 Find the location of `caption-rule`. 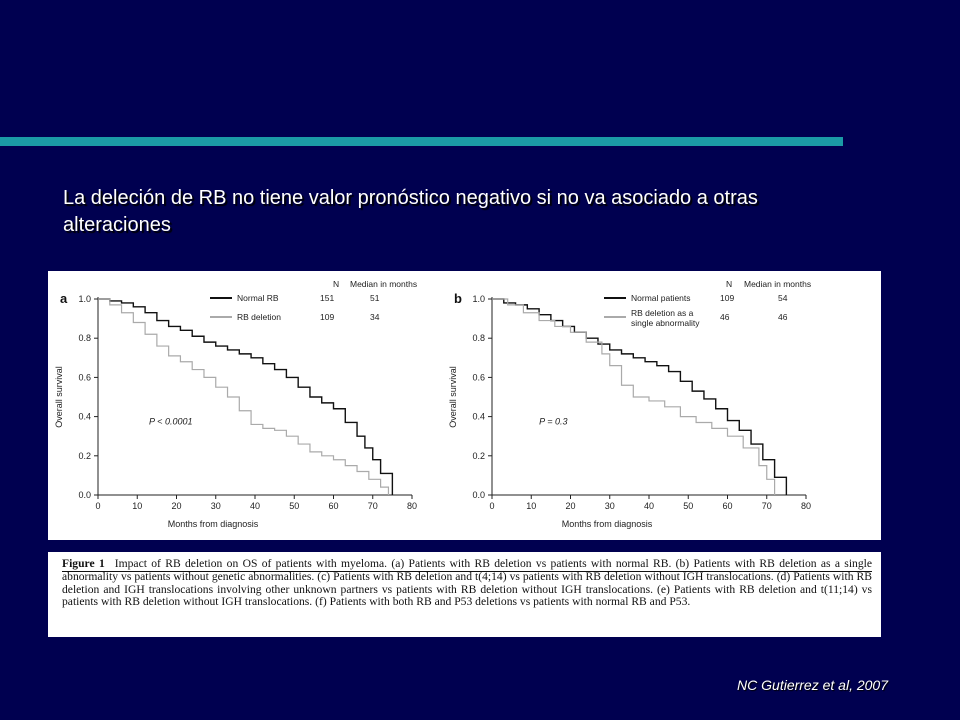

caption-rule is located at coordinates (467, 571).